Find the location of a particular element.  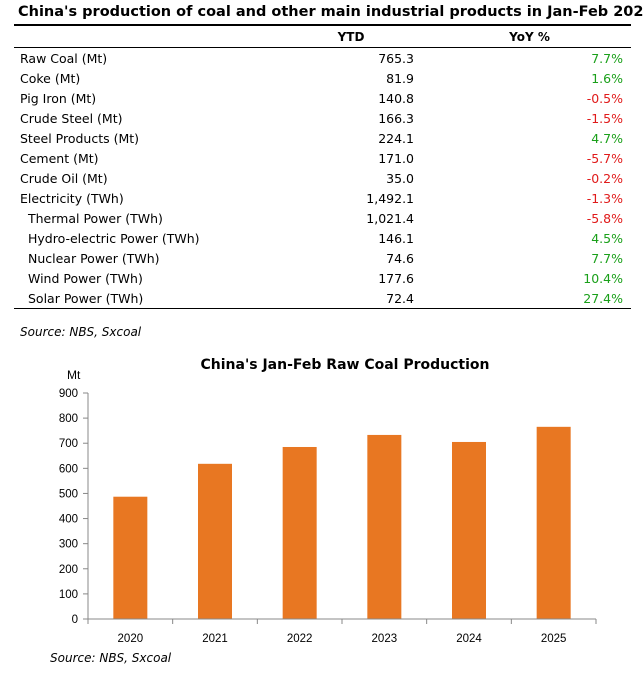

table-row: Cement (Mt) 171.0 -5.7% is located at coordinates (322, 158).